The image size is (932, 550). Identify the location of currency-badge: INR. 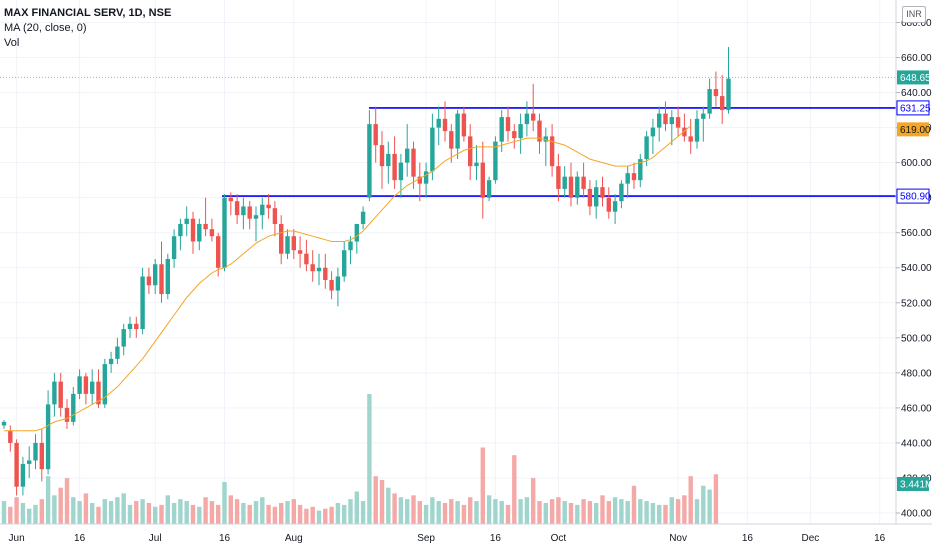
(914, 14).